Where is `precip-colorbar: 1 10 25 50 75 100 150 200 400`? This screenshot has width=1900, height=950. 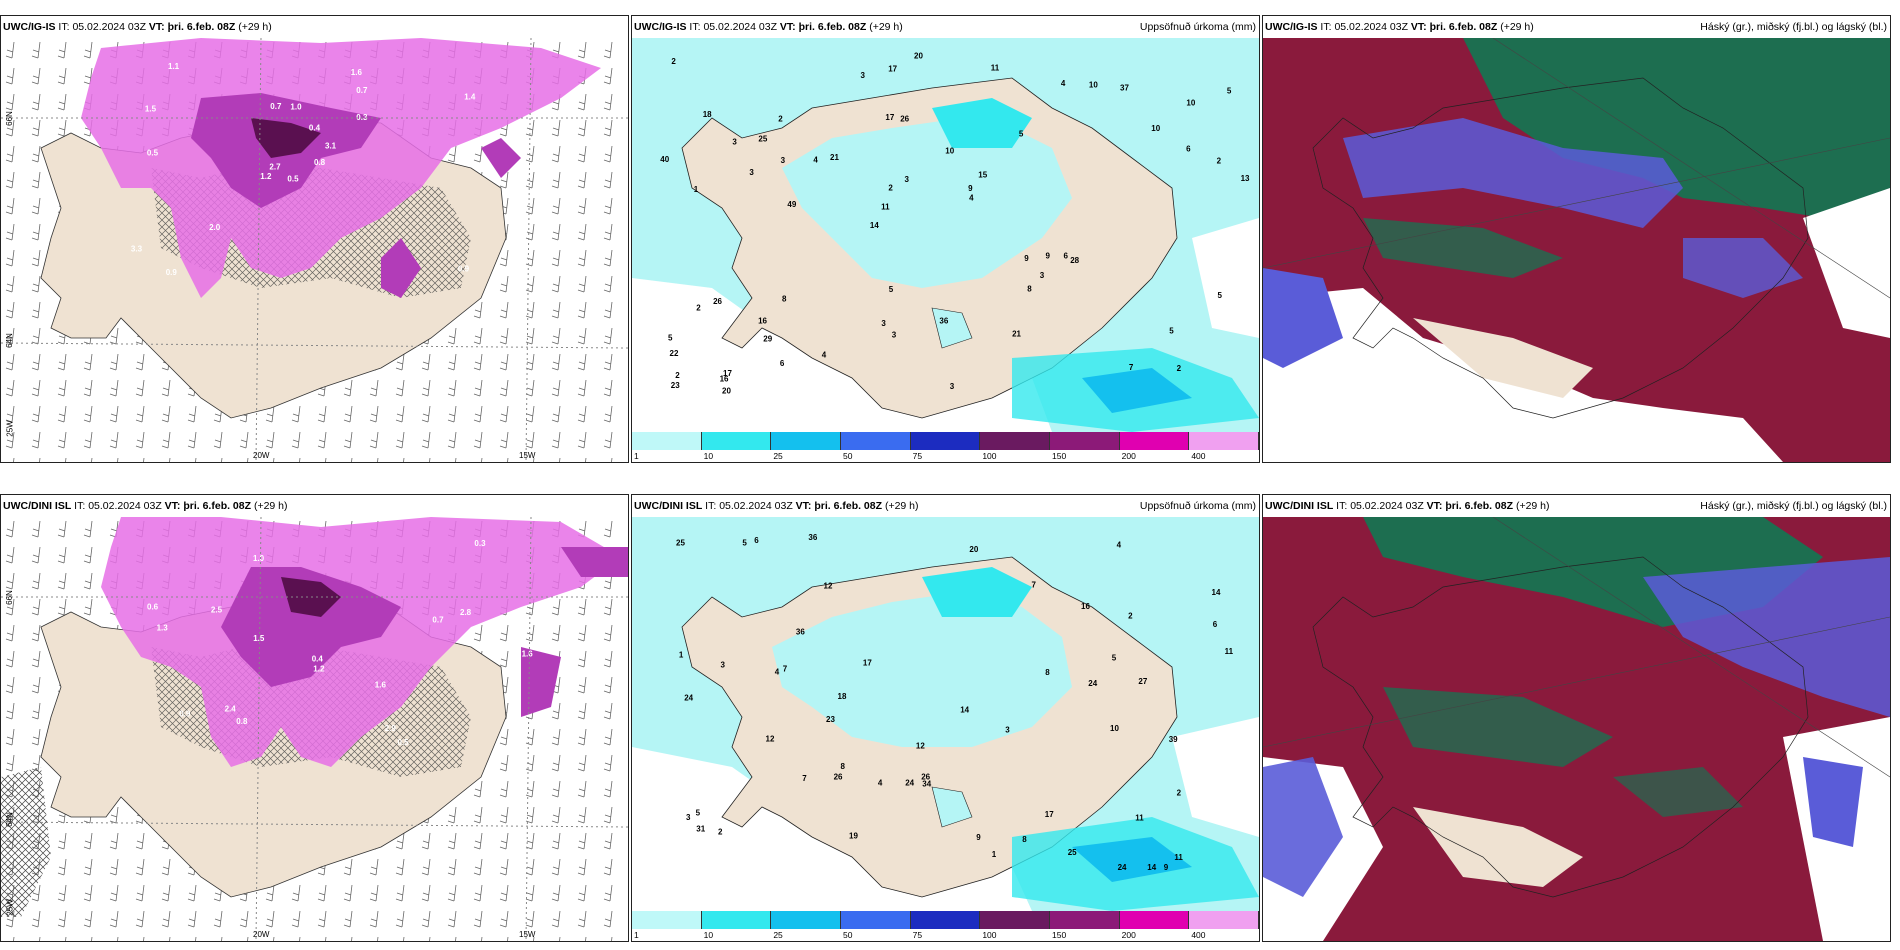
precip-colorbar: 1 10 25 50 75 100 150 200 400 is located at coordinates (945, 447).